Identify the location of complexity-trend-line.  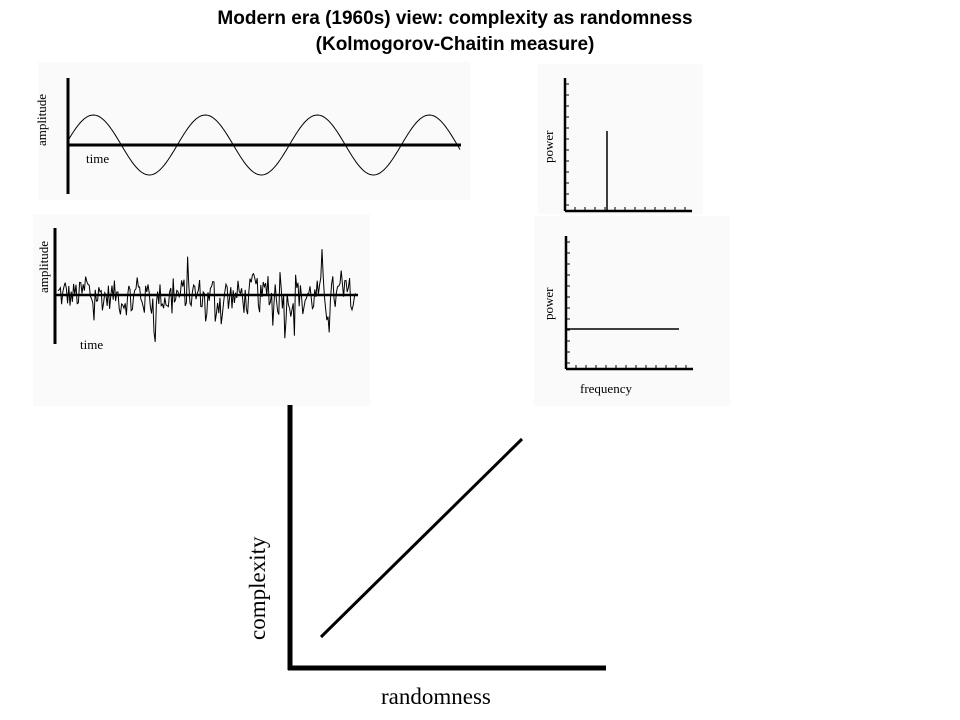
(421, 538).